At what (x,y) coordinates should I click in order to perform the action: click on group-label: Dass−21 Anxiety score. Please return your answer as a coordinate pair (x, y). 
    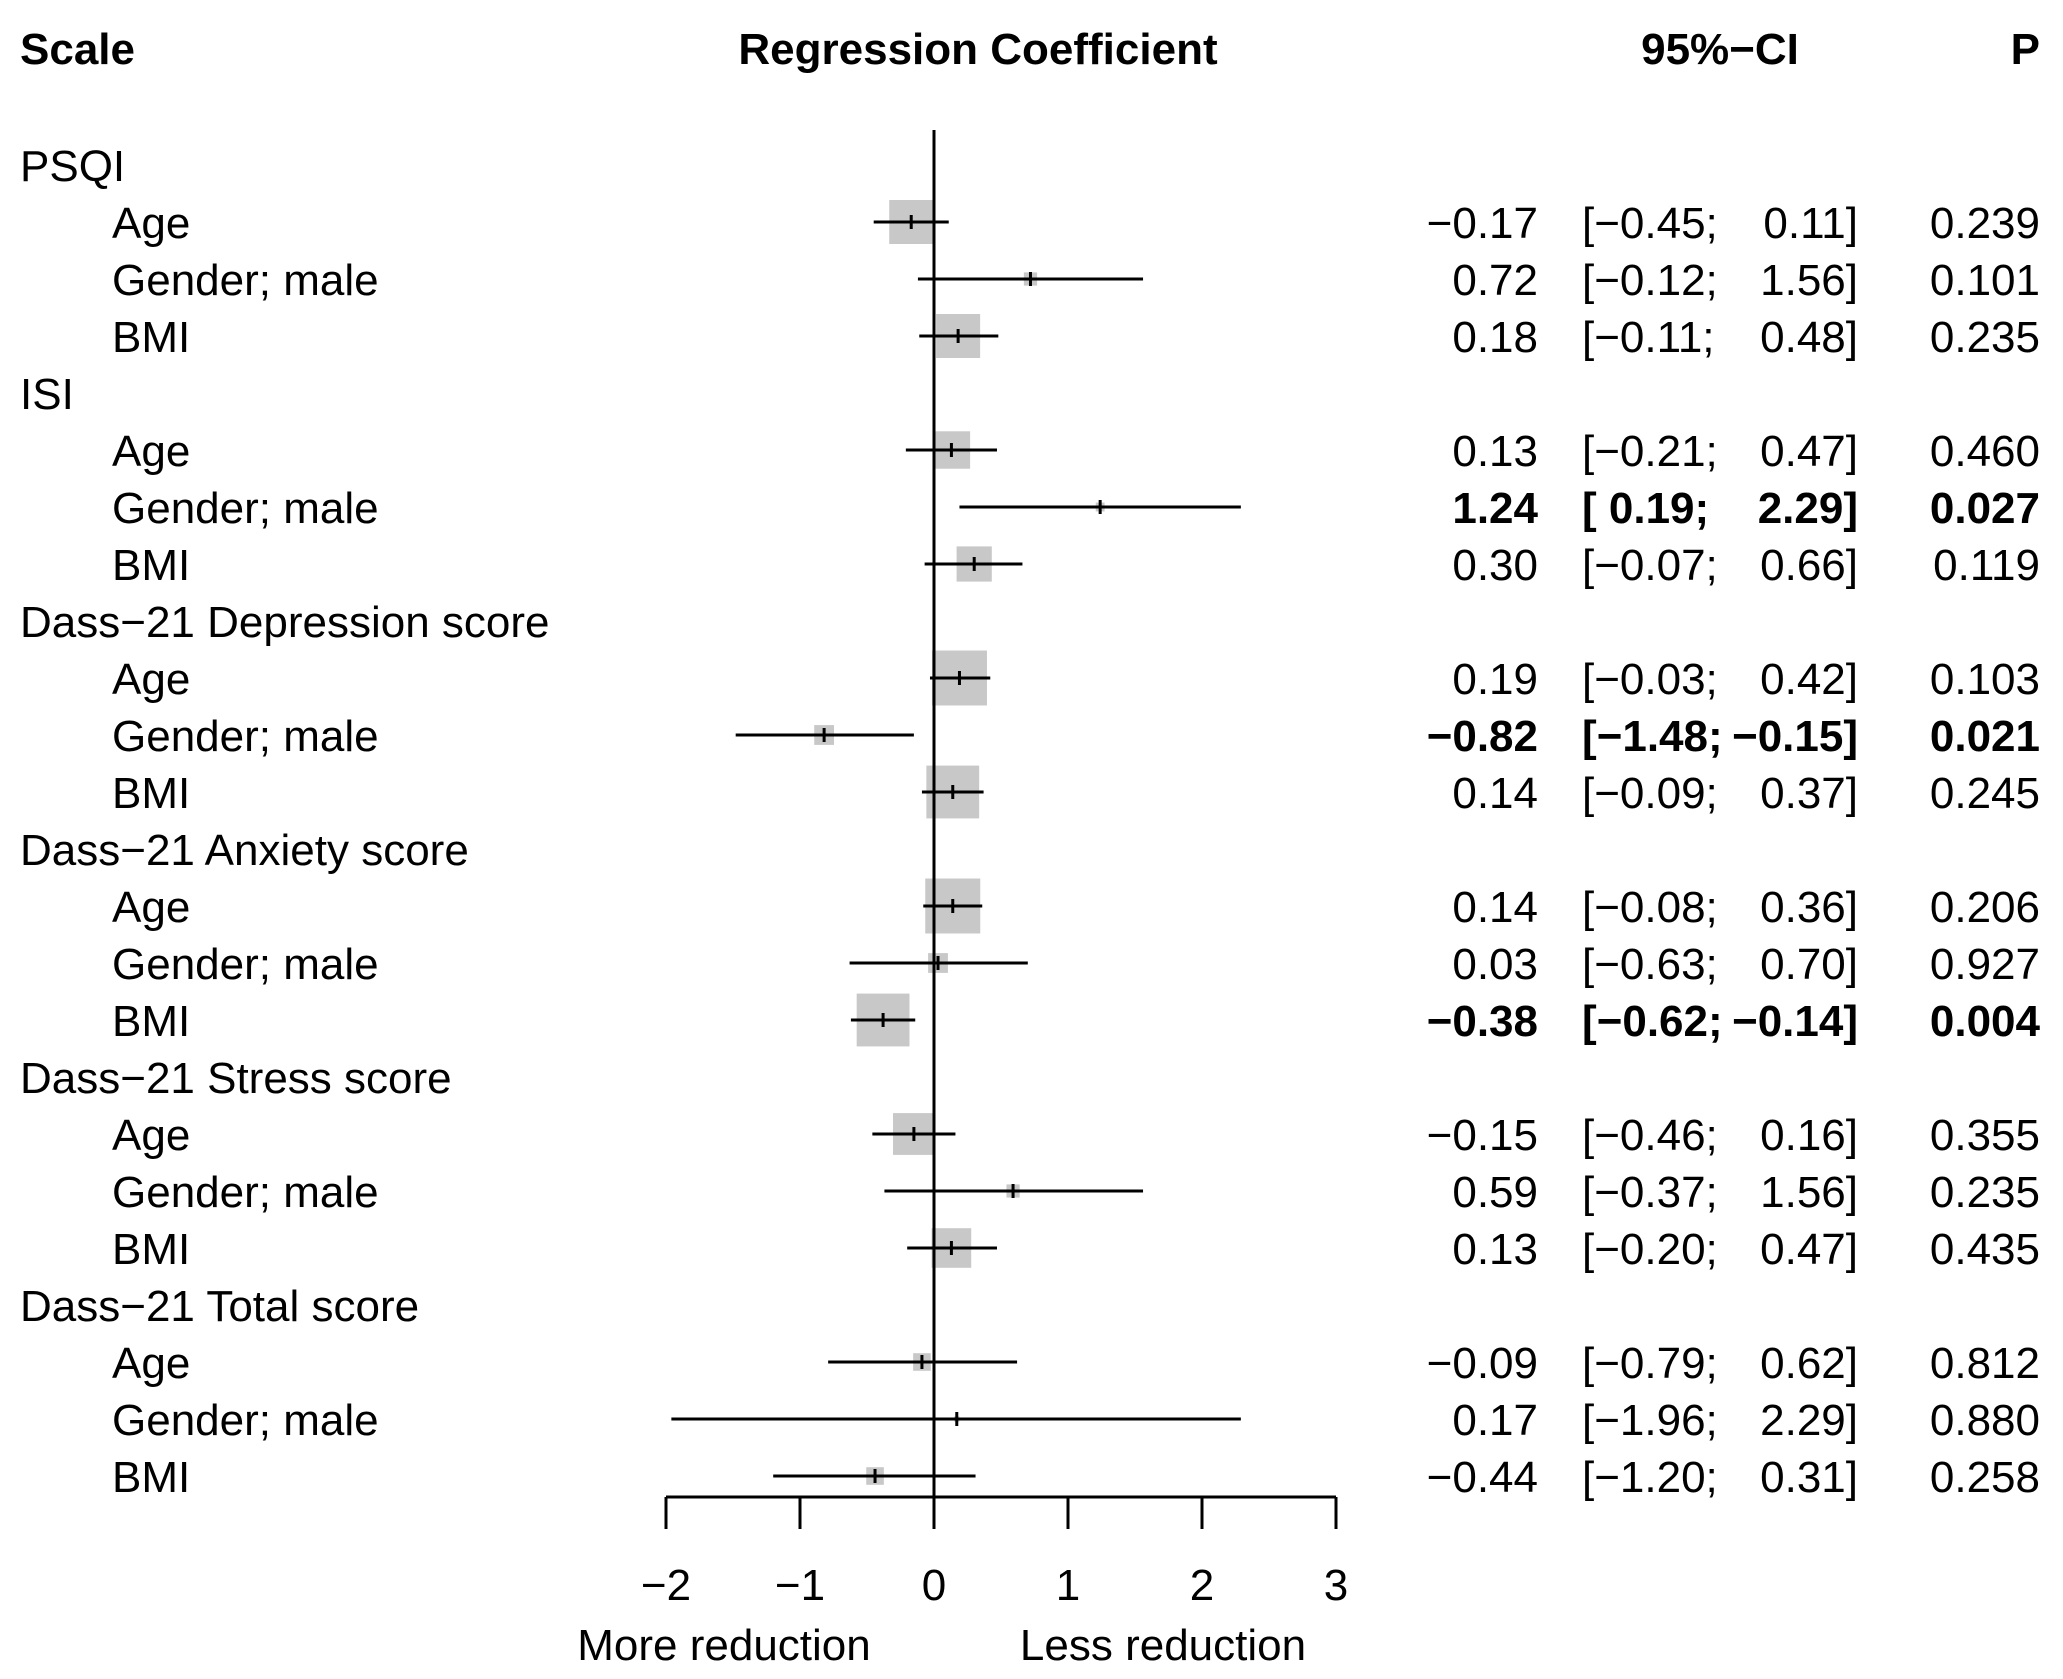
    Looking at the image, I should click on (244, 850).